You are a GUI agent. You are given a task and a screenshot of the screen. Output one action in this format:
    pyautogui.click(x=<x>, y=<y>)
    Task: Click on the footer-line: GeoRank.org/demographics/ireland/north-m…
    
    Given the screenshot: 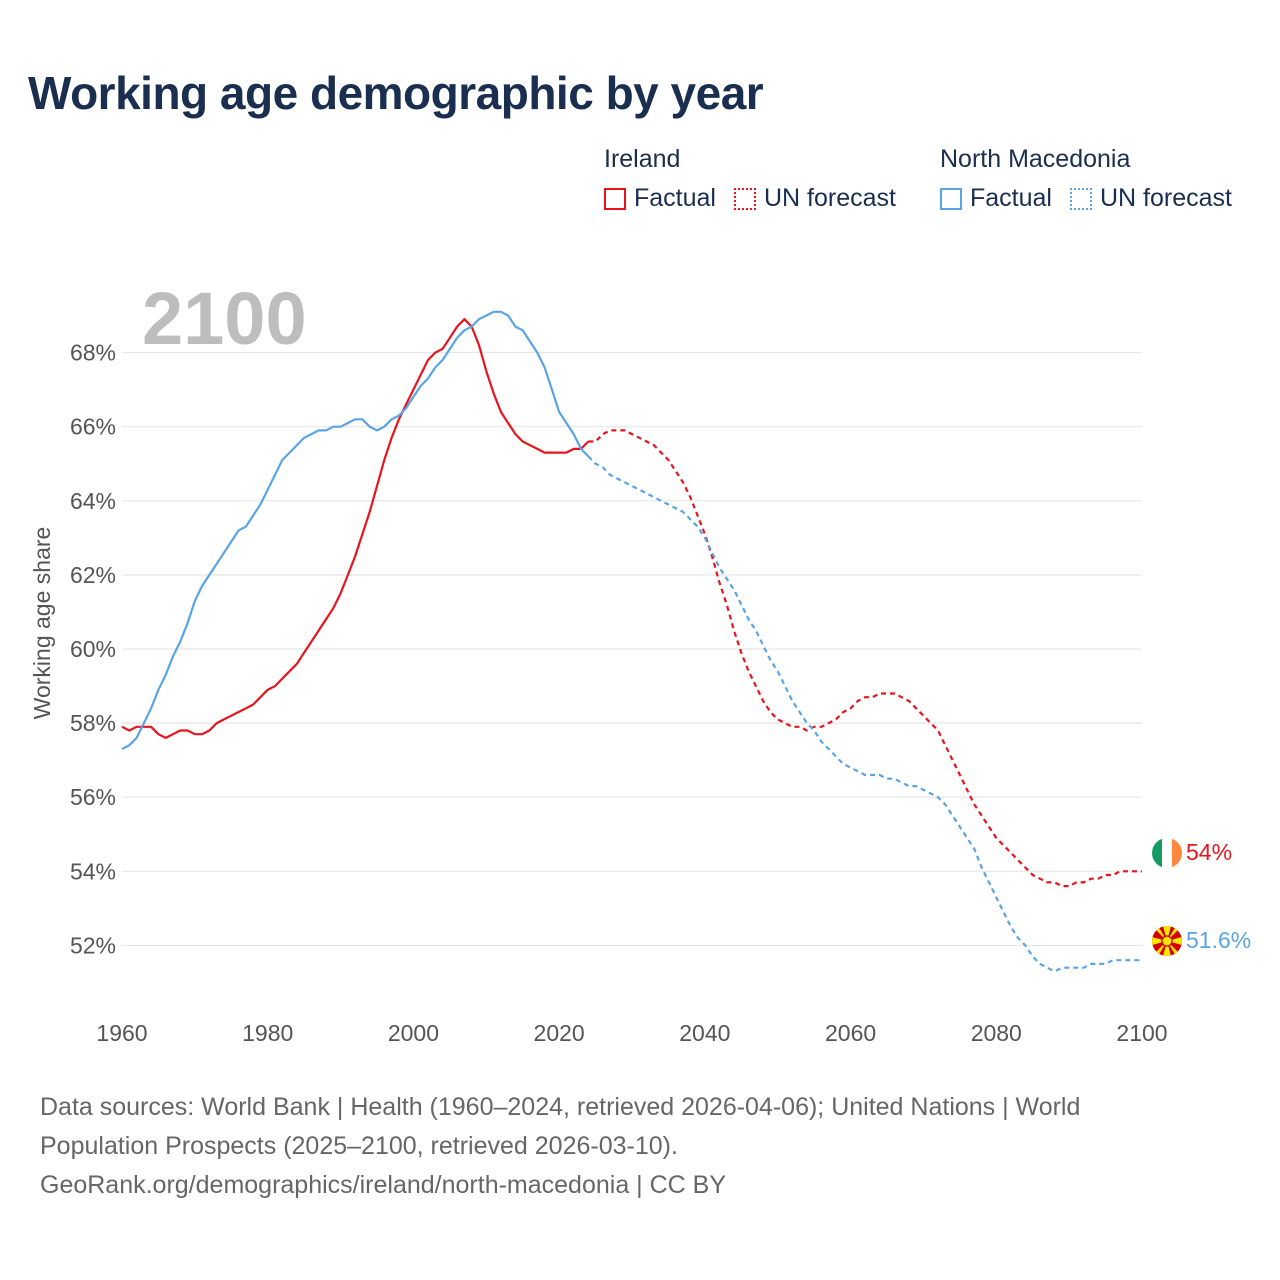 What is the action you would take?
    pyautogui.click(x=383, y=1185)
    